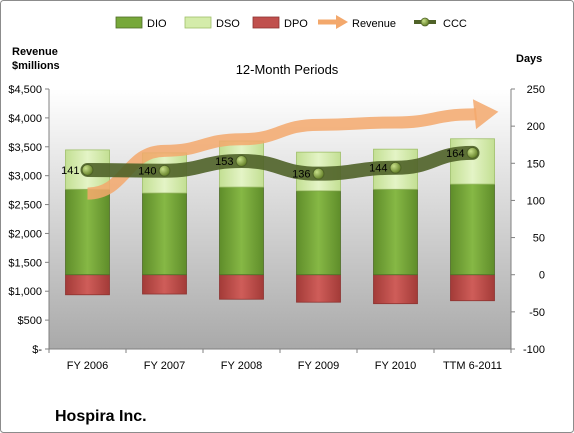 The height and width of the screenshot is (433, 574). What do you see at coordinates (224, 162) in the screenshot?
I see `ccc-data-label-2: 153` at bounding box center [224, 162].